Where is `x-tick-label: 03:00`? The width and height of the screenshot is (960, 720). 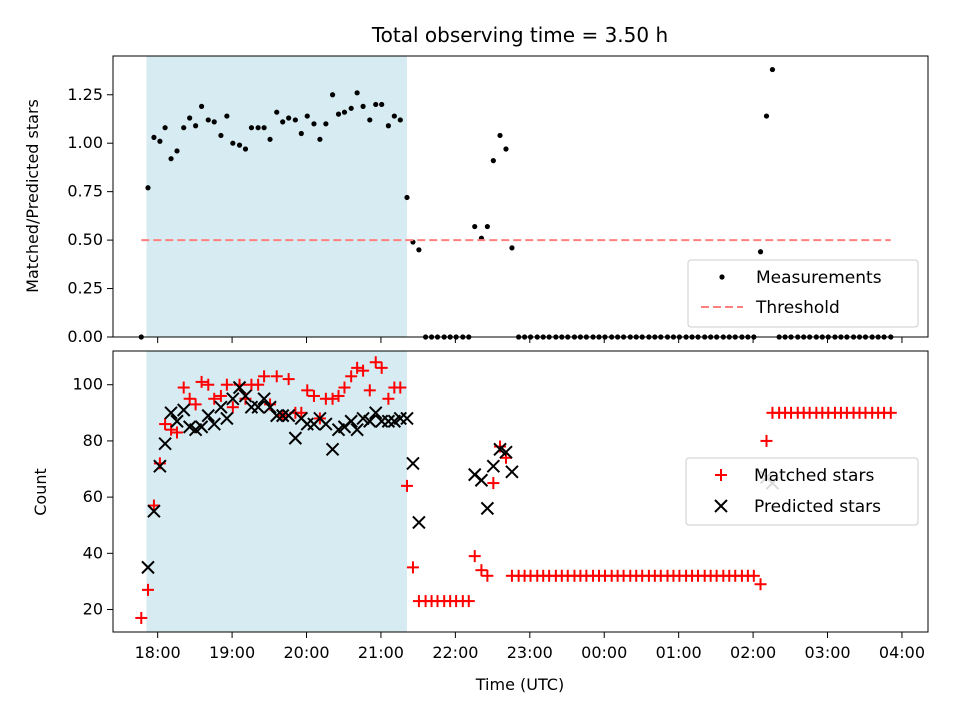
x-tick-label: 03:00 is located at coordinates (827, 652).